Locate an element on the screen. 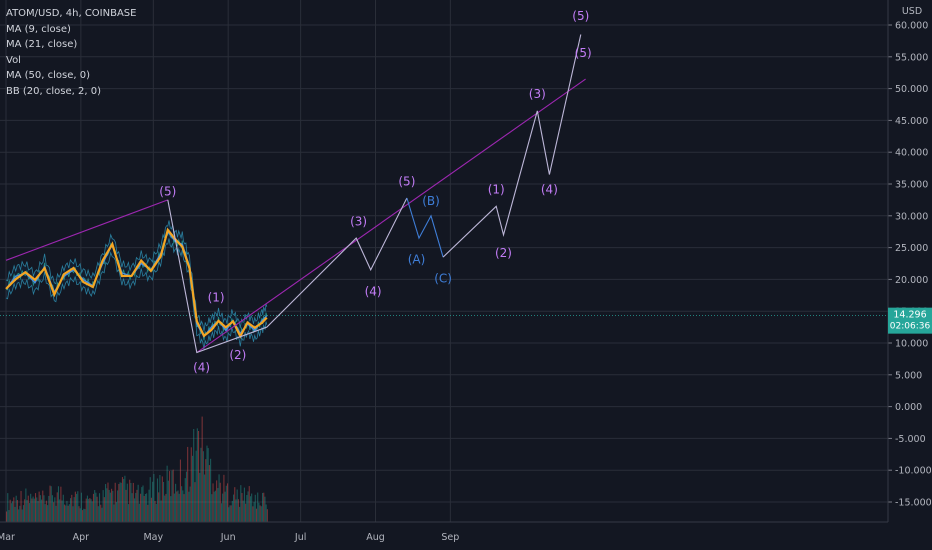  wave-main-label: (4) is located at coordinates (201, 368).